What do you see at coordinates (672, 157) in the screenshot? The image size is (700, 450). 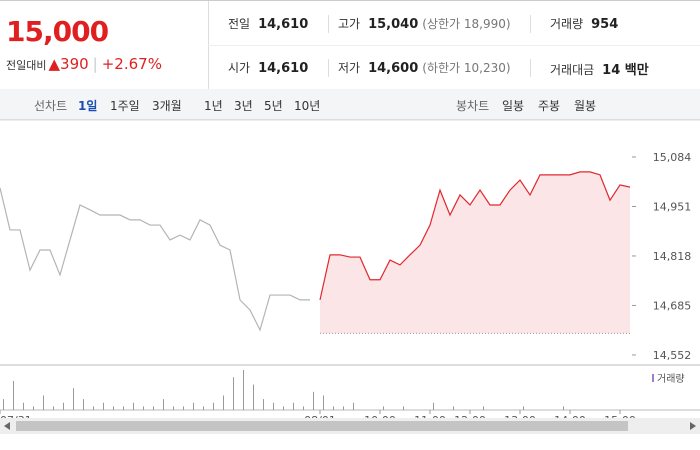 I see `y-tick-label: 15,084` at bounding box center [672, 157].